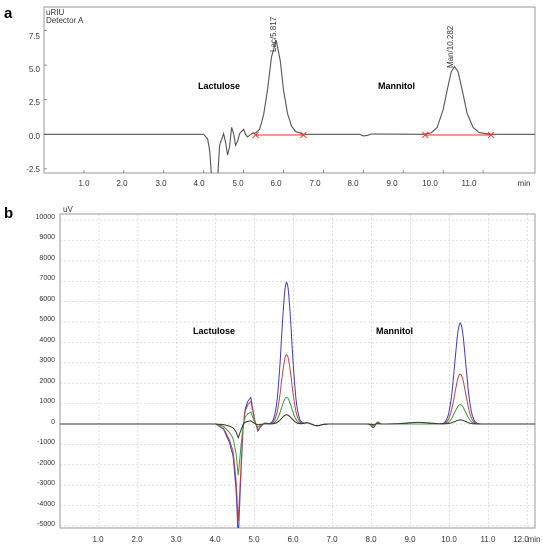  What do you see at coordinates (47, 299) in the screenshot?
I see `panel-b-ytick-label: 6000` at bounding box center [47, 299].